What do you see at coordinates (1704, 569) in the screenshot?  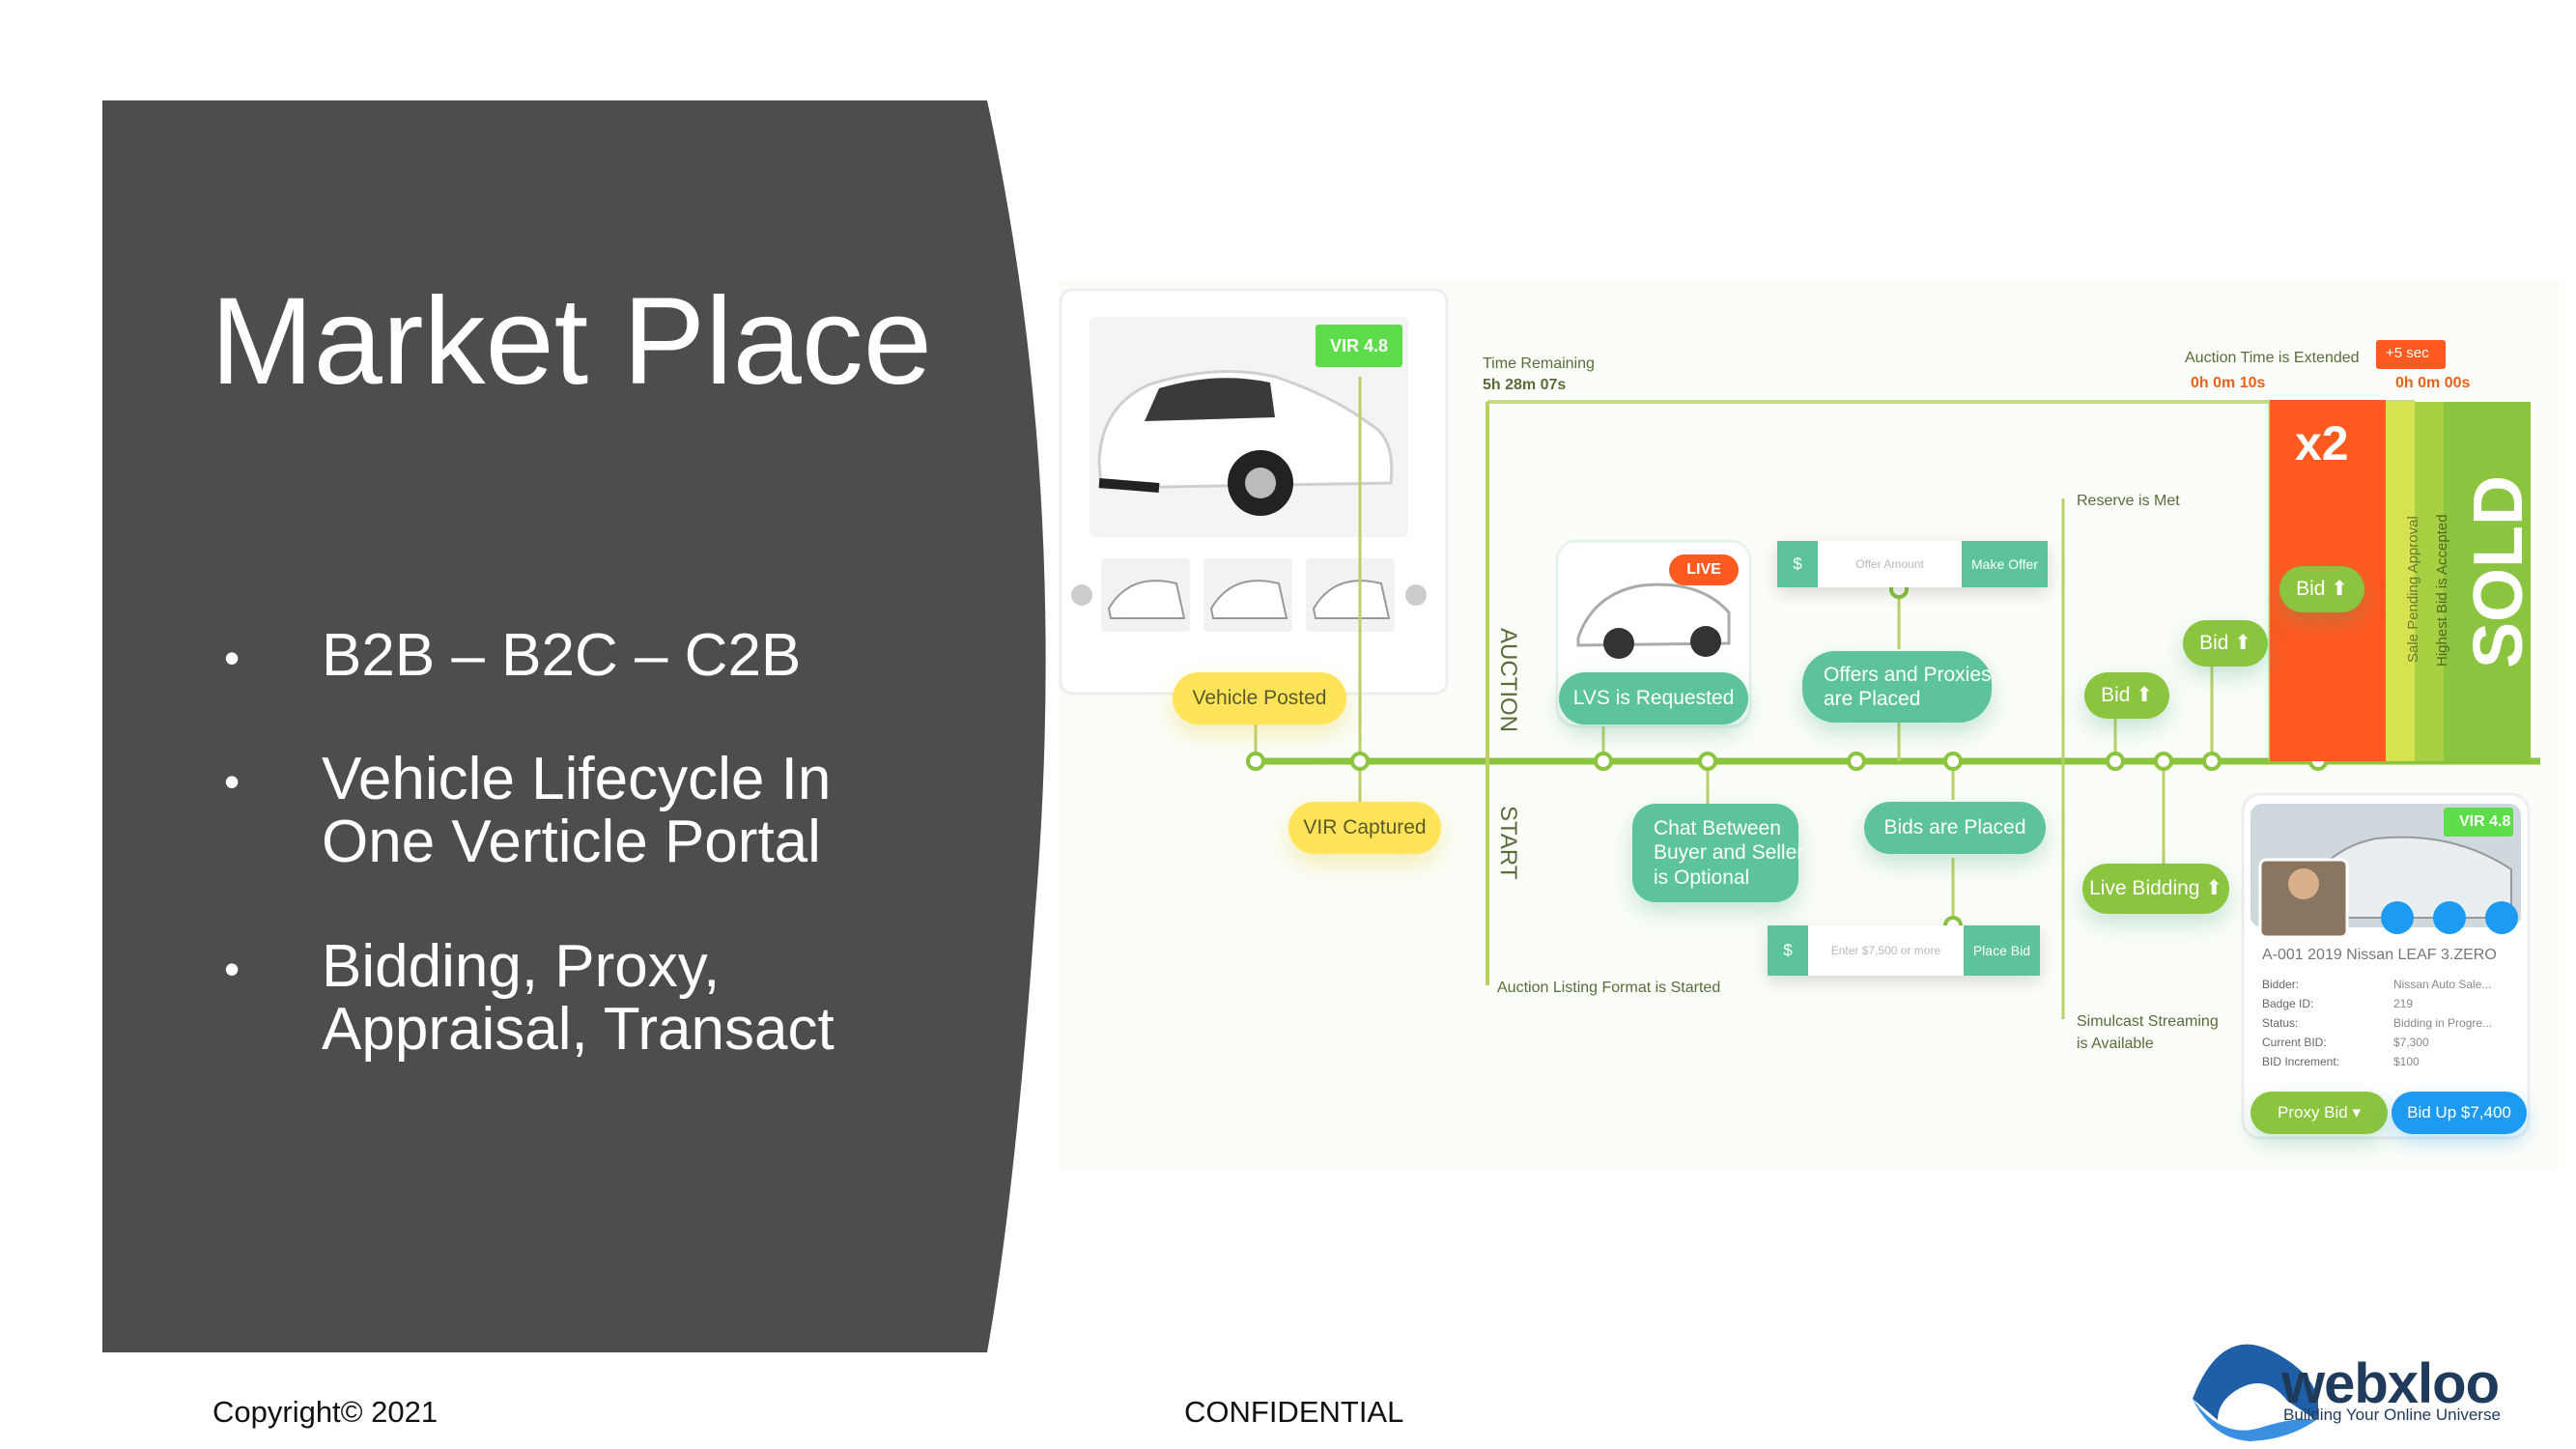 I see `live-badge: LIVE` at bounding box center [1704, 569].